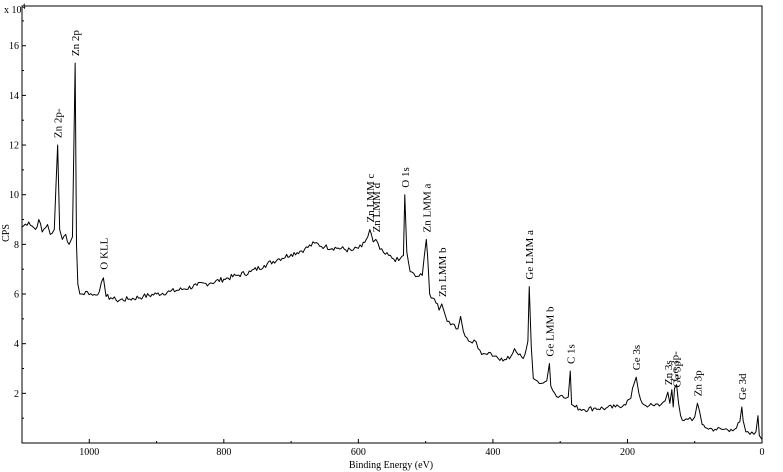 Image resolution: width=783 pixels, height=472 pixels. What do you see at coordinates (571, 354) in the screenshot?
I see `peak-label: C 1s` at bounding box center [571, 354].